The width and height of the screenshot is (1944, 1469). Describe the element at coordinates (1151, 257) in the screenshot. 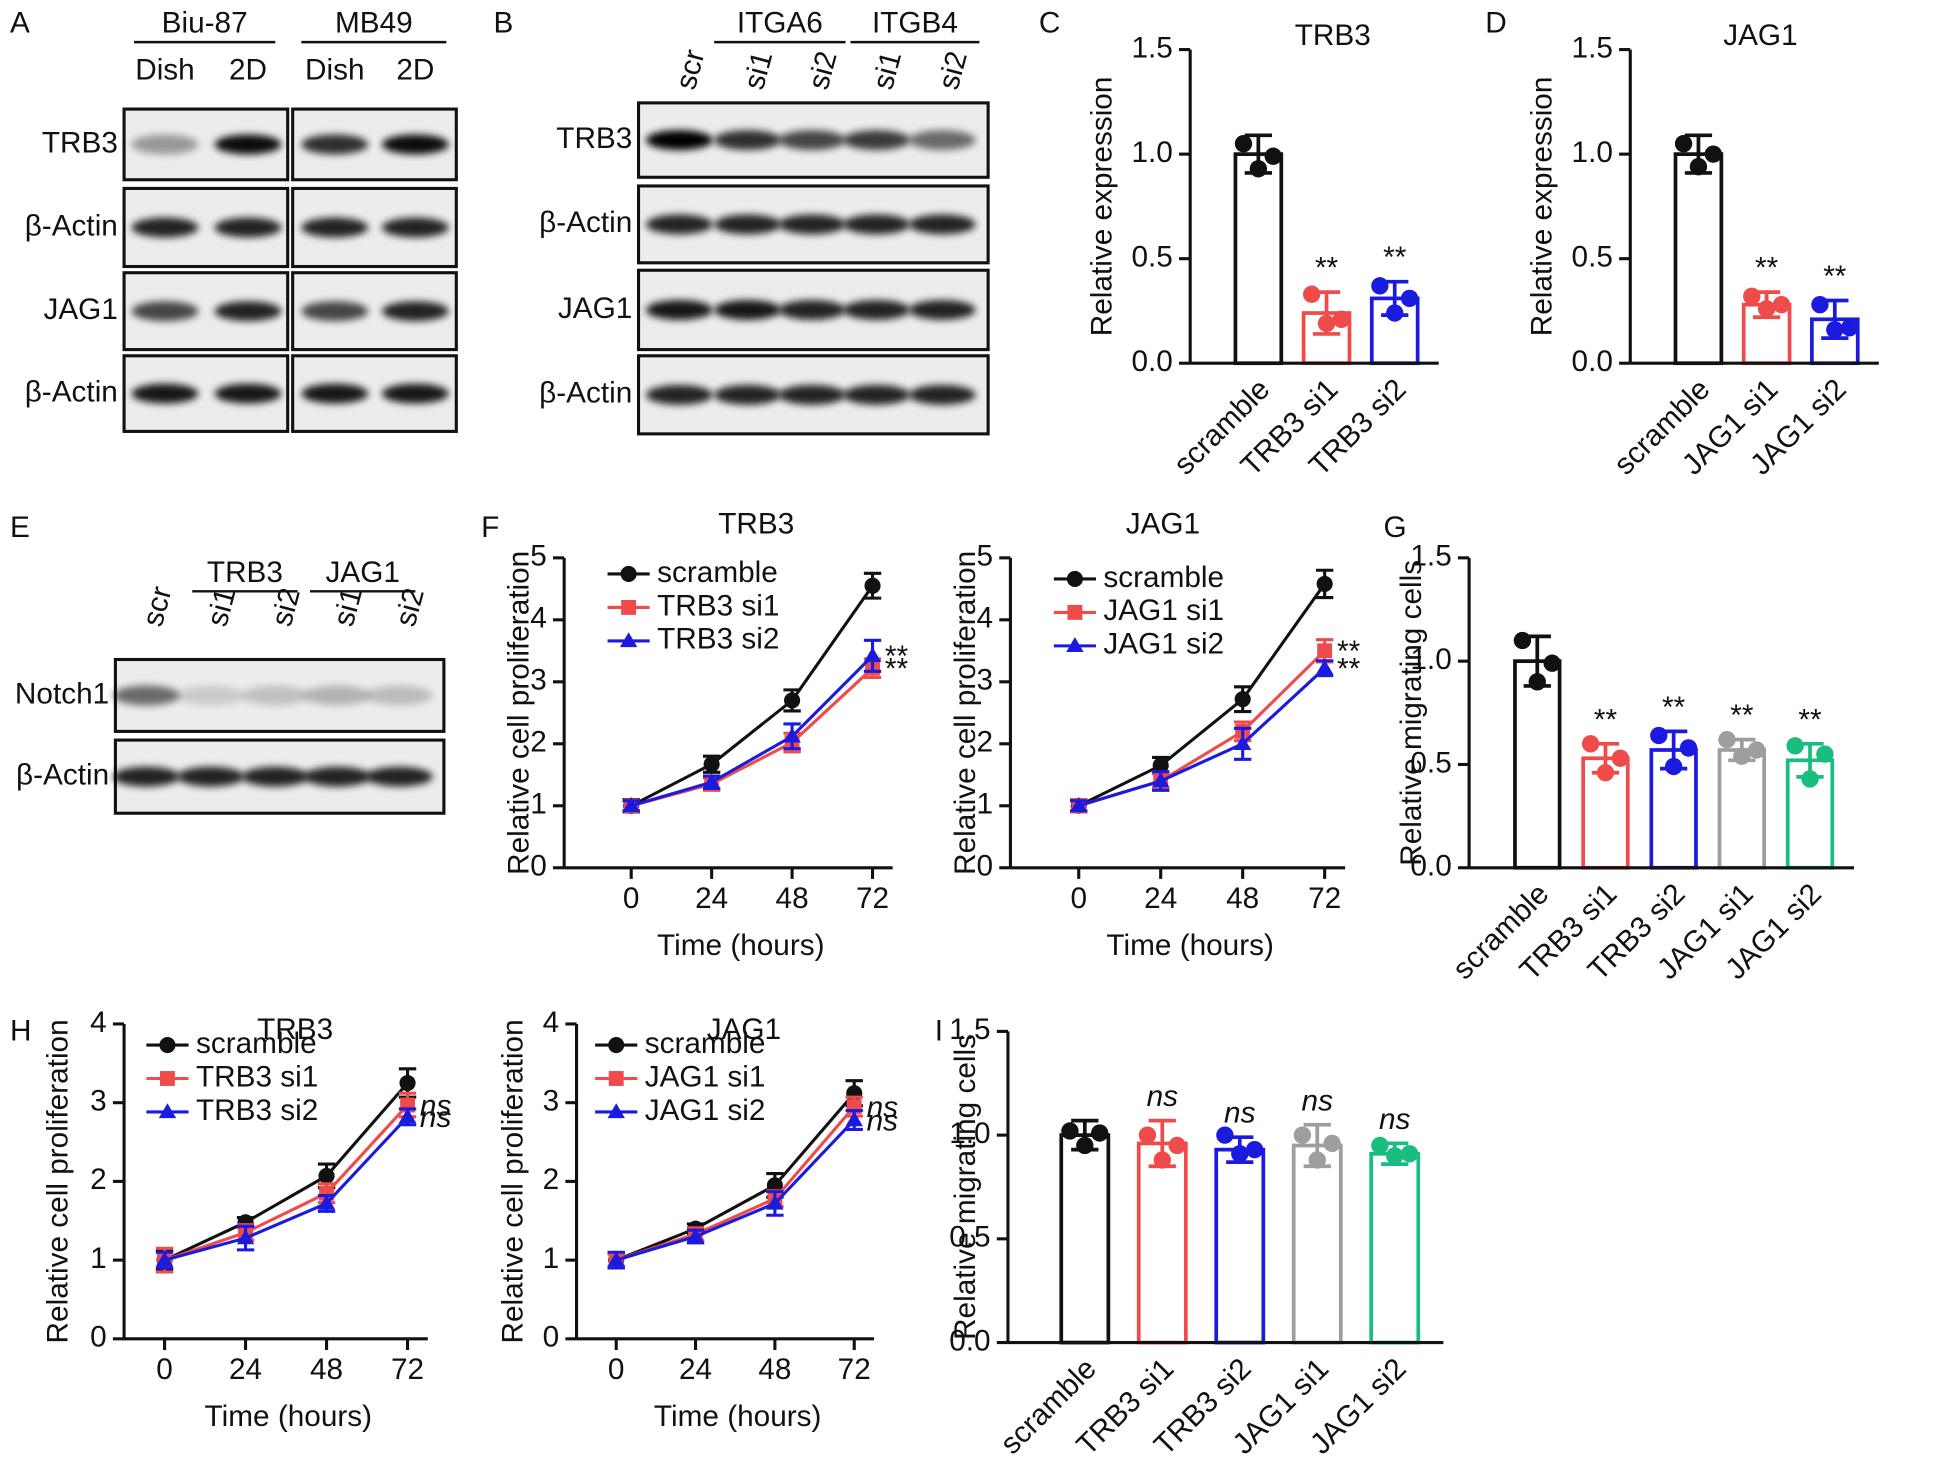

I see `y-tick-label: 0.5` at that location.